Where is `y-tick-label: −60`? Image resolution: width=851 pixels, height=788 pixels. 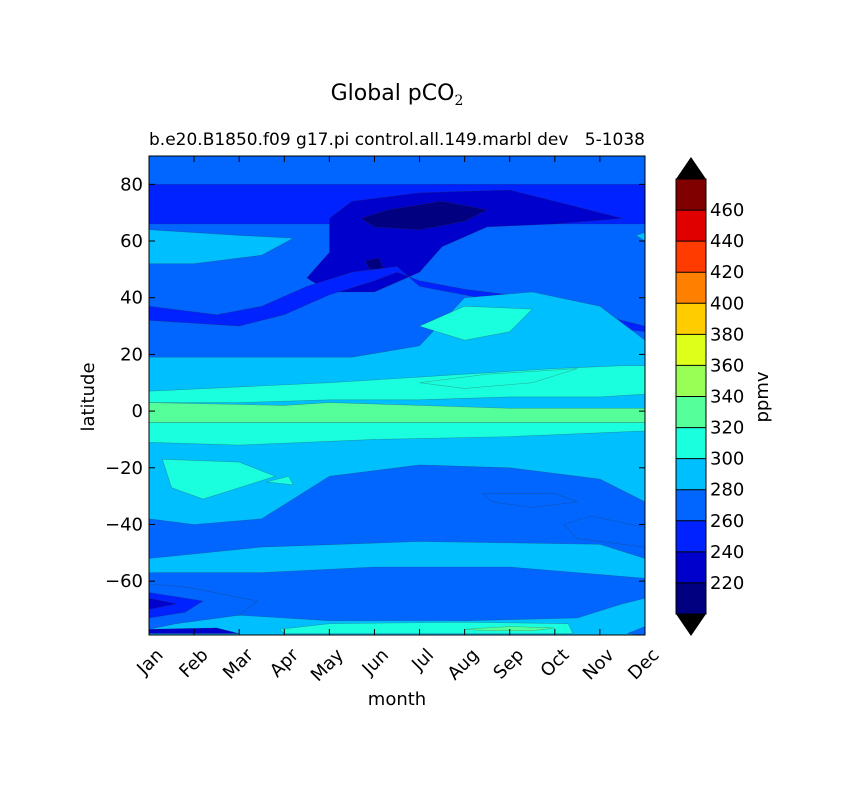 y-tick-label: −60 is located at coordinates (124, 581).